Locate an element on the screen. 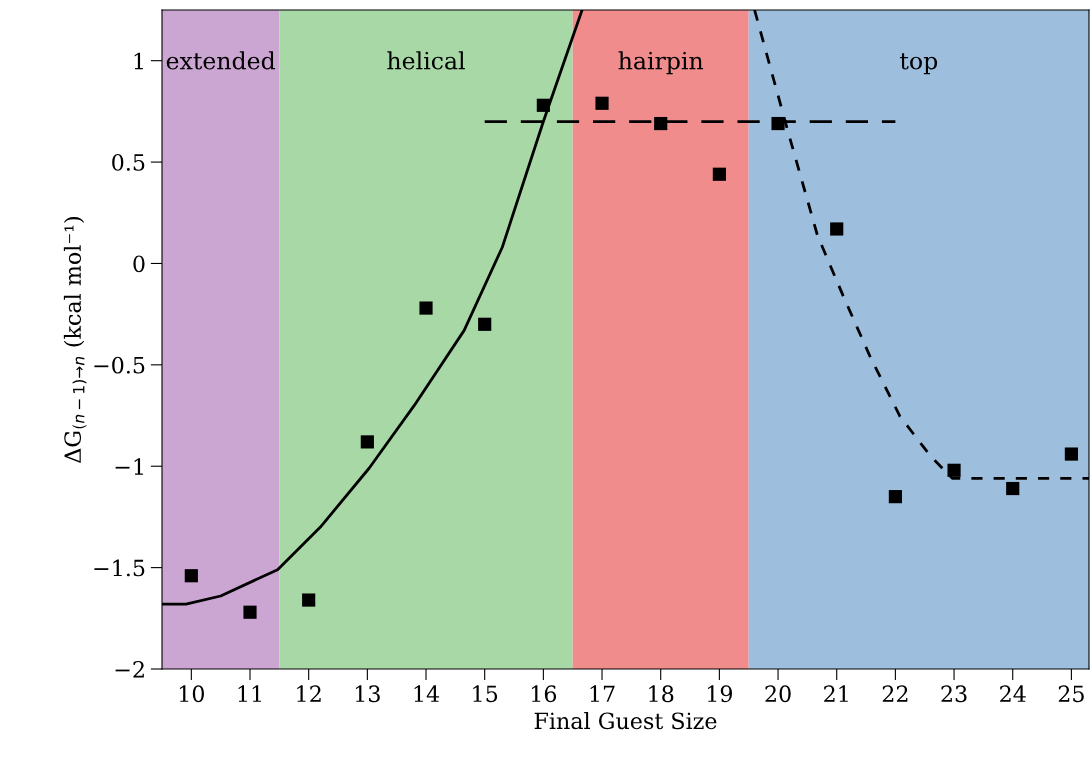  y-tick-label: −1 is located at coordinates (129, 466).